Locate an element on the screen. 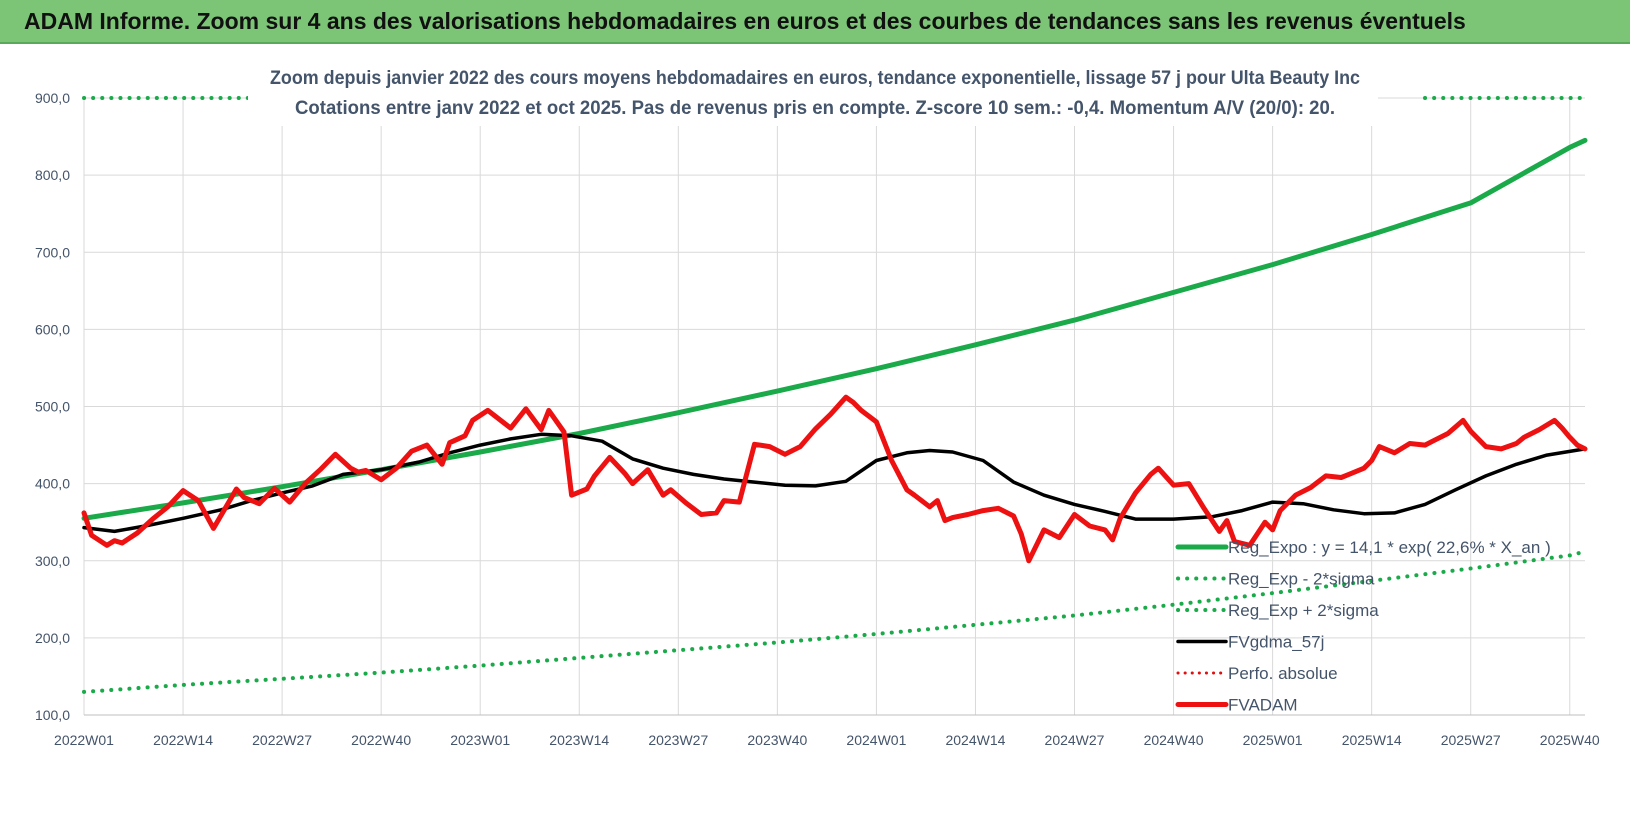 The height and width of the screenshot is (820, 1630). x-tick-label: 2022W01 is located at coordinates (84, 740).